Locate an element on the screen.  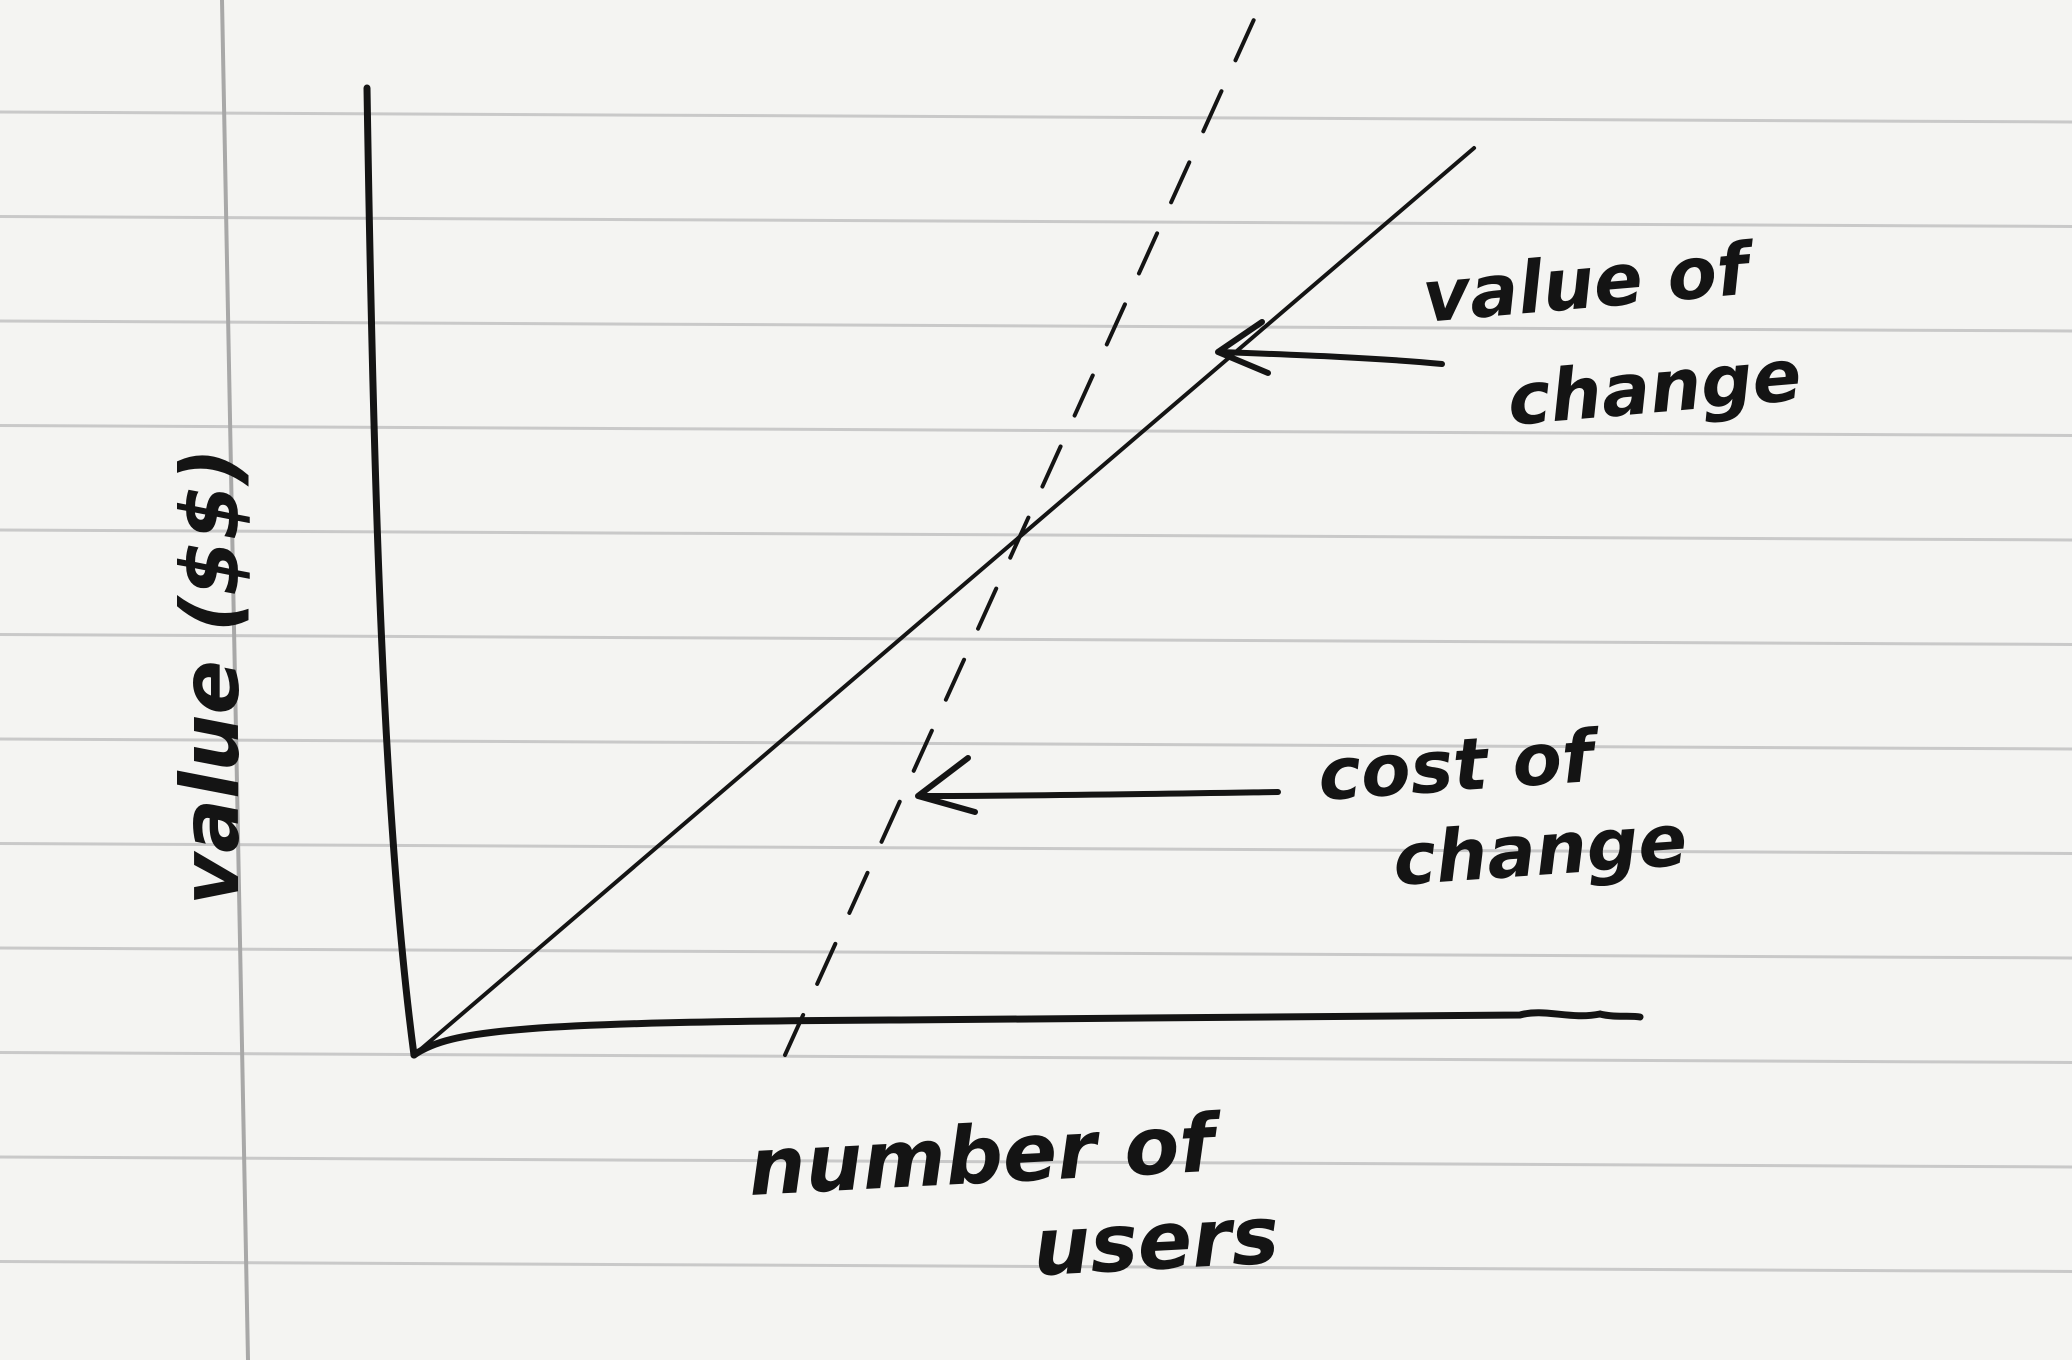
y-axis-label: value ($$) is located at coordinates (210, 676).